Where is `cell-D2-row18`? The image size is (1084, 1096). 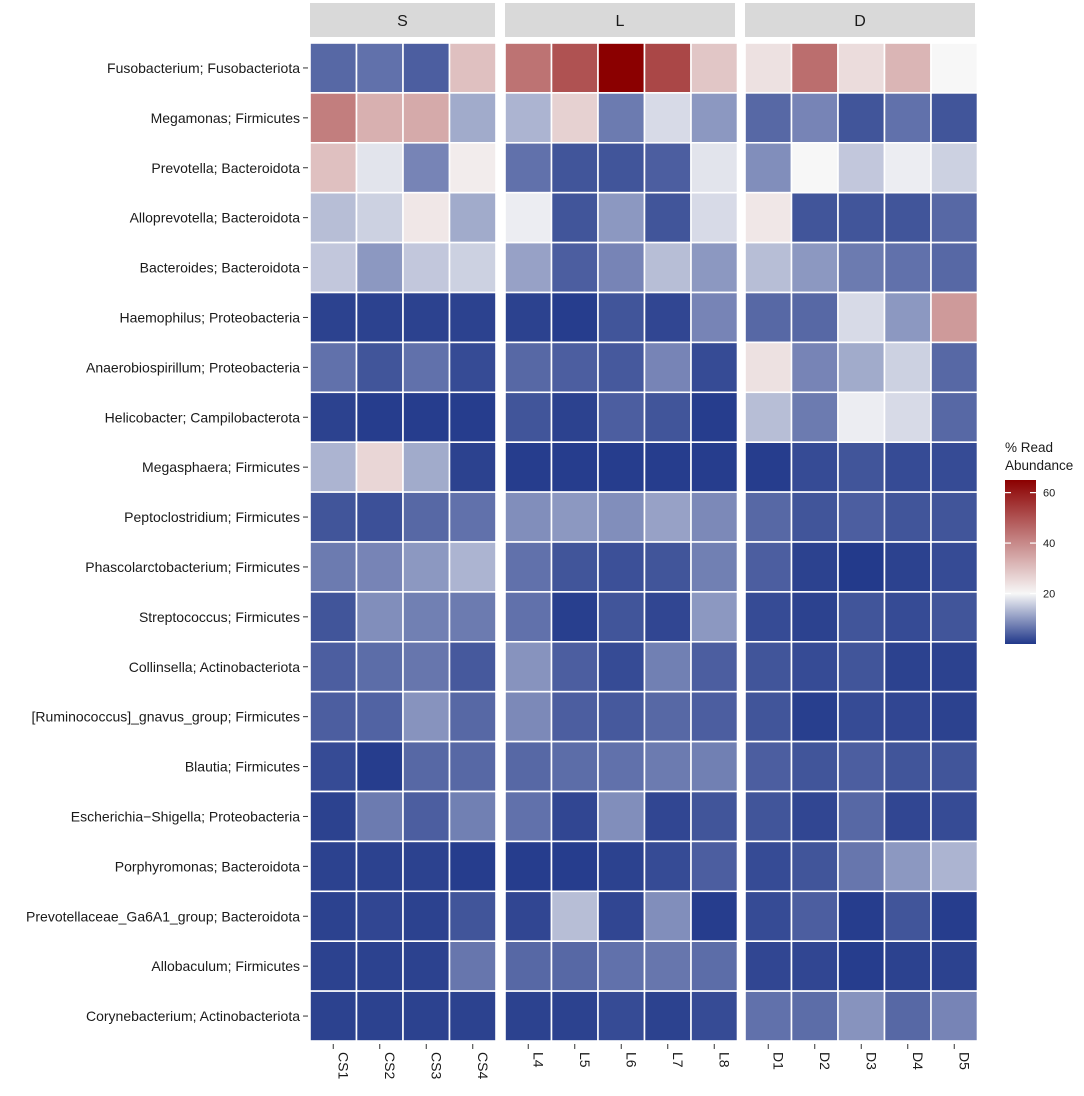 cell-D2-row18 is located at coordinates (814, 966).